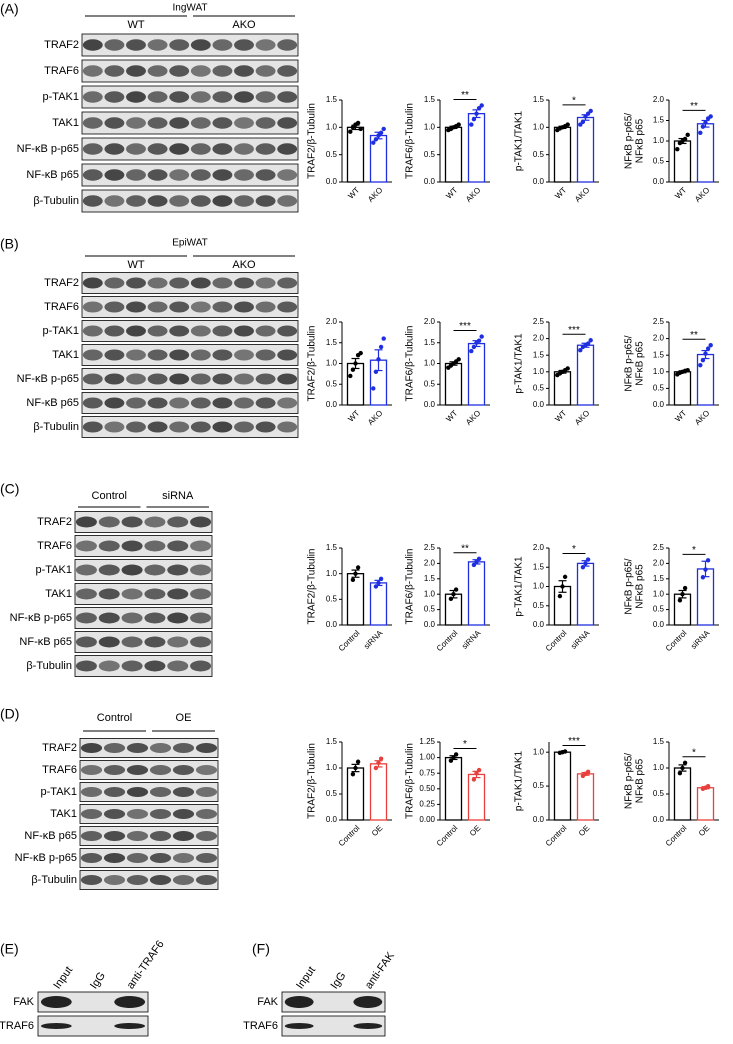 The width and height of the screenshot is (733, 1044). What do you see at coordinates (52, 403) in the screenshot?
I see `row-label: NF-κB p65` at bounding box center [52, 403].